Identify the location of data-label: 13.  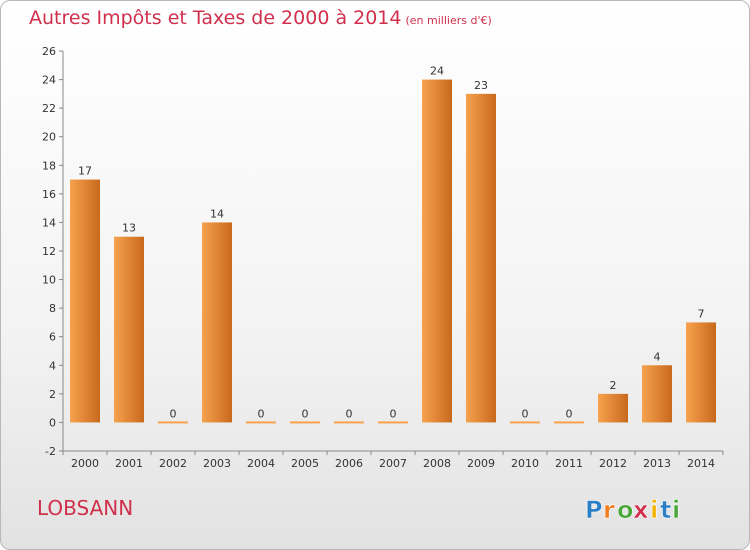
(129, 228).